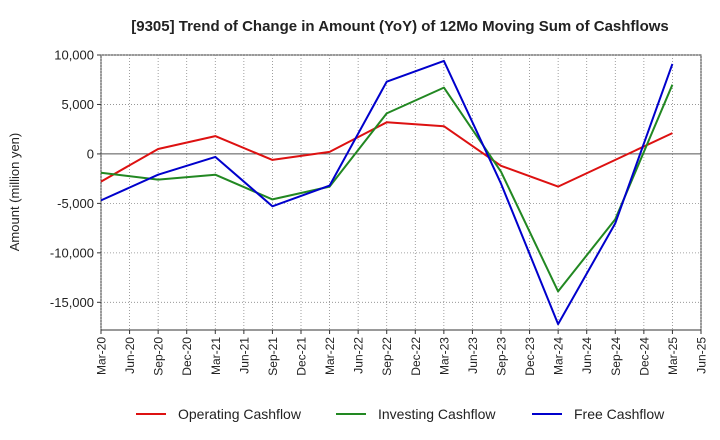 This screenshot has height=440, width=720. I want to click on x-tick-label: Sep-22, so click(387, 356).